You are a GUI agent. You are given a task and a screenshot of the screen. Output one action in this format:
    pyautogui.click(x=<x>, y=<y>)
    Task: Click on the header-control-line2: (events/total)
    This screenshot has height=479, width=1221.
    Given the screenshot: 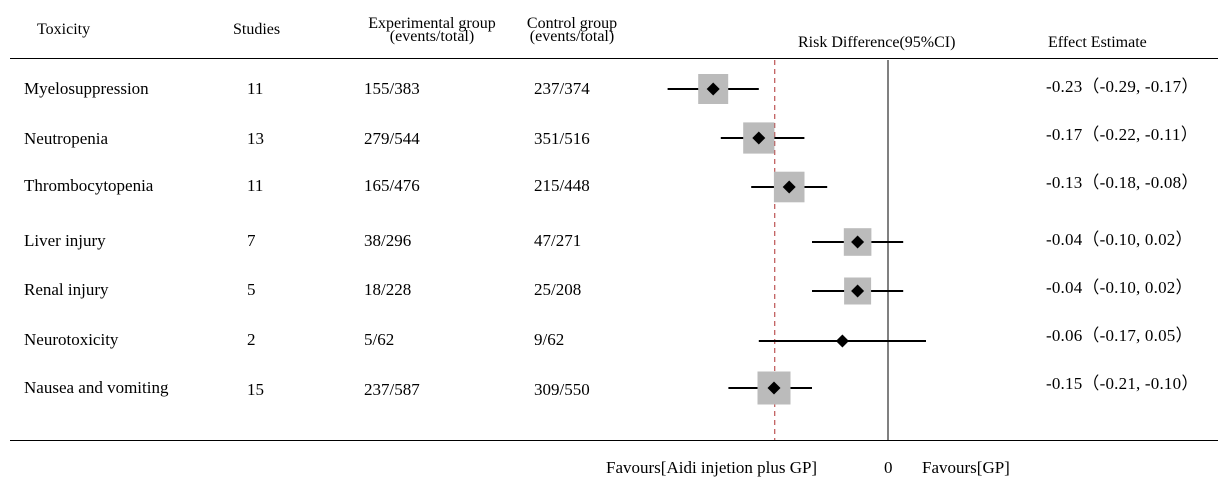 What is the action you would take?
    pyautogui.click(x=572, y=36)
    